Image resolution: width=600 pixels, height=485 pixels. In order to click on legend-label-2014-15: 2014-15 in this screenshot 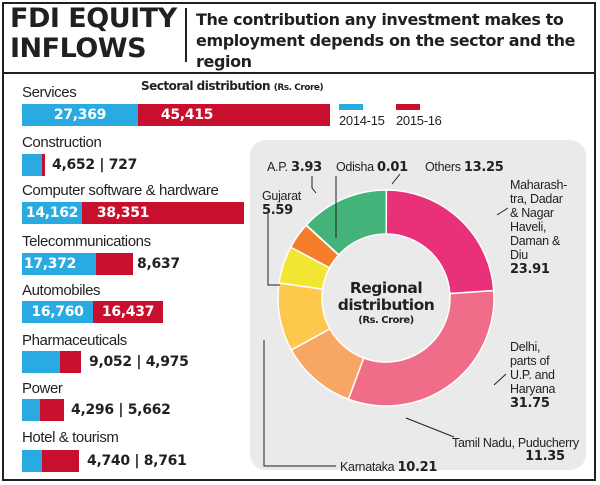, I will do `click(362, 120)`.